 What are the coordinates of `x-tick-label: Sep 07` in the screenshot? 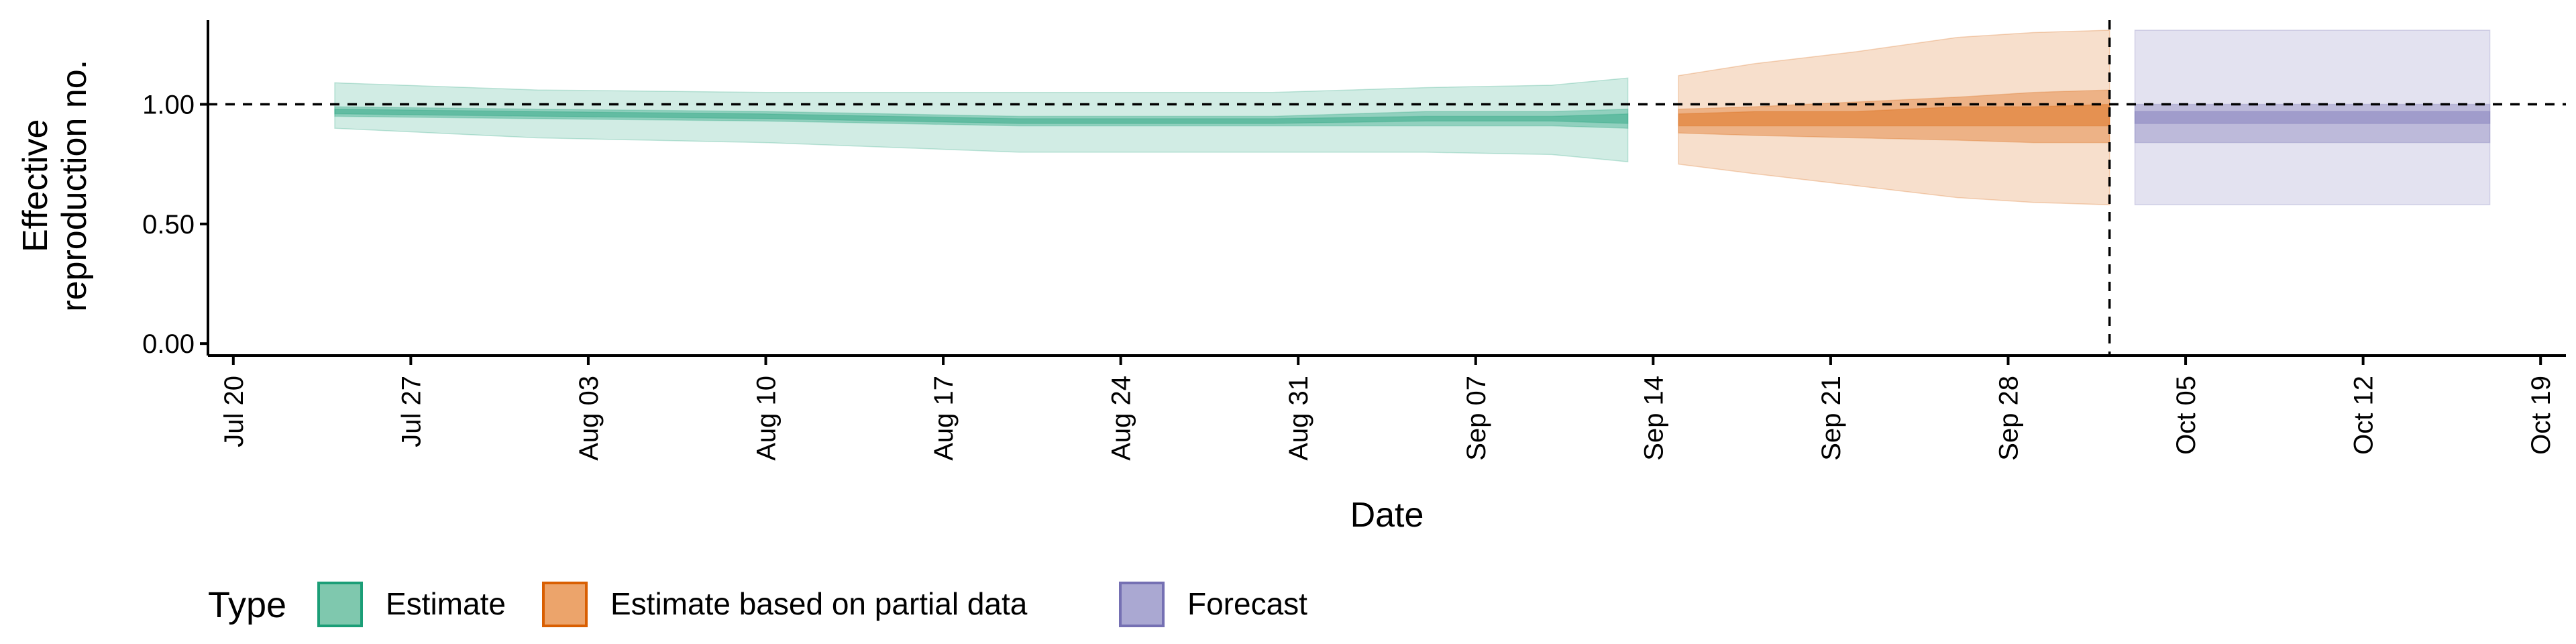 It's located at (1476, 418).